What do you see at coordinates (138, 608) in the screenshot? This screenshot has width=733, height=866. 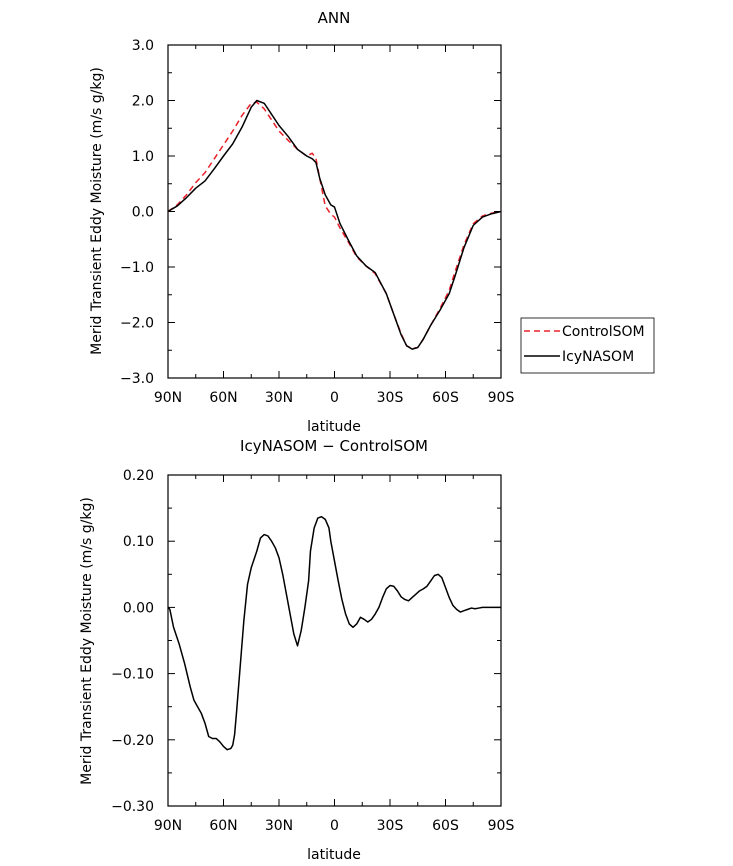 I see `bottom-y-tick-label: 0.00` at bounding box center [138, 608].